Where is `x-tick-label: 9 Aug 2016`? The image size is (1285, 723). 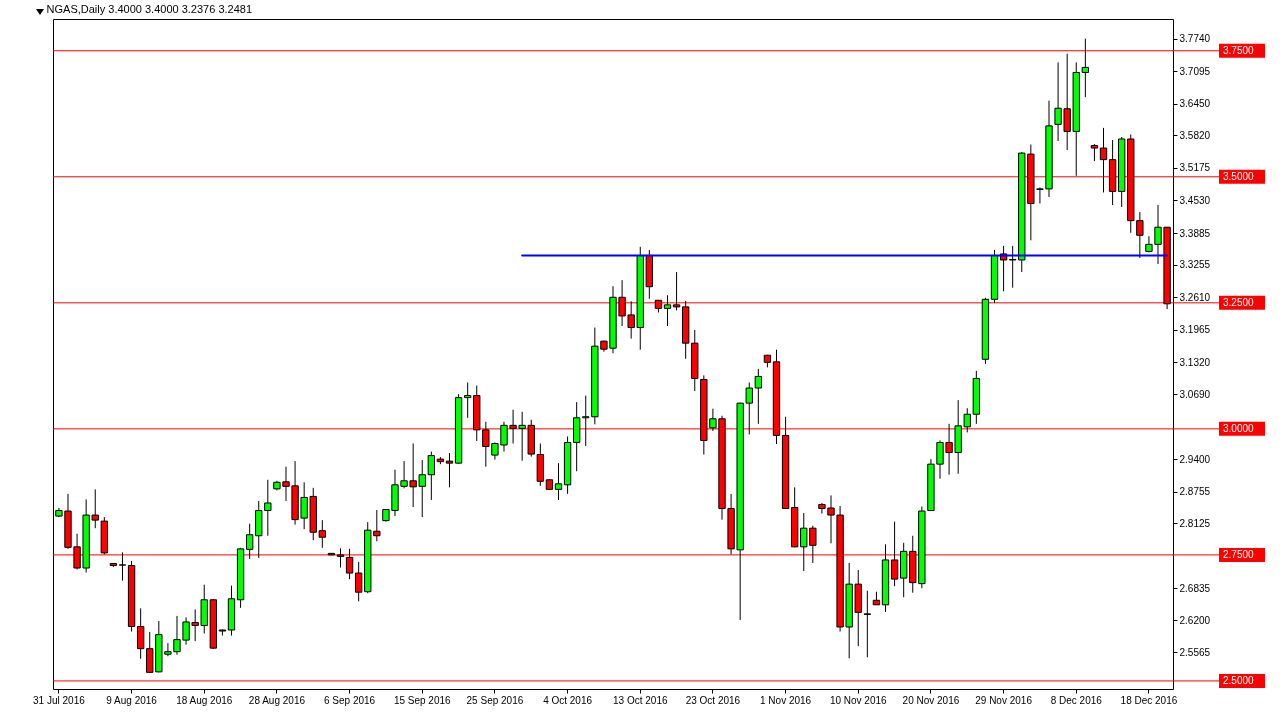
x-tick-label: 9 Aug 2016 is located at coordinates (132, 700).